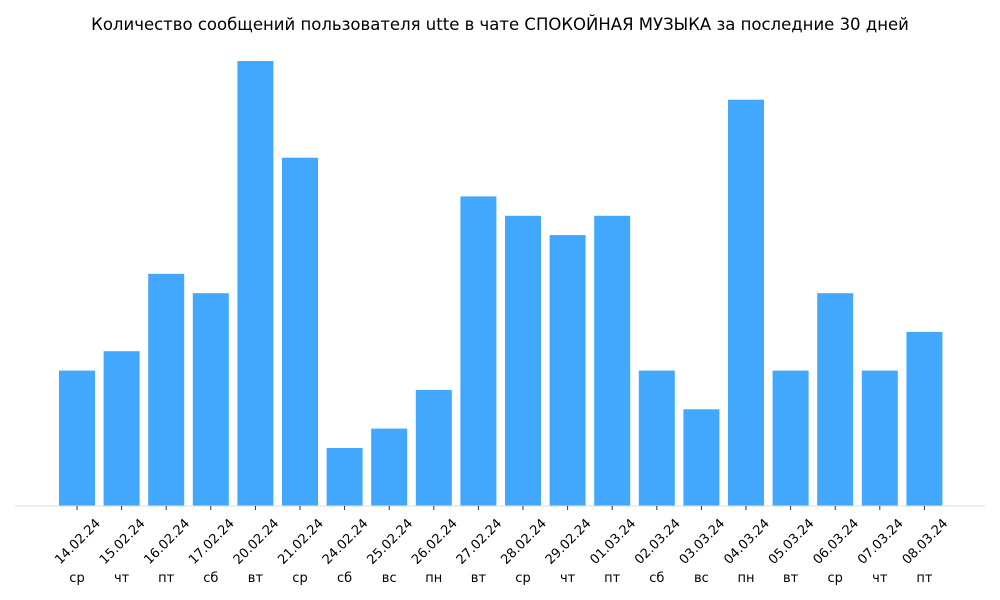 The width and height of the screenshot is (1000, 600). Describe the element at coordinates (658, 542) in the screenshot. I see `x-tick-label-date: 02.03.24` at that location.